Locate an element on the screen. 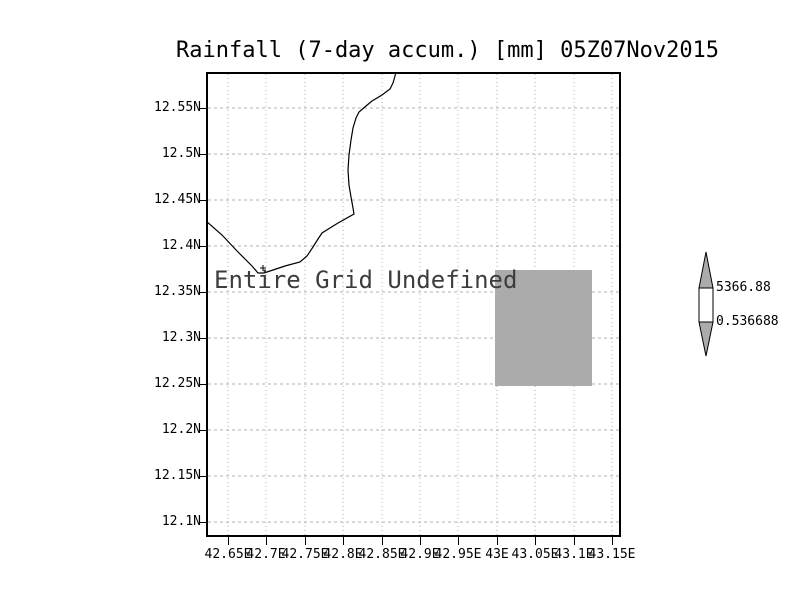 The width and height of the screenshot is (792, 612). x-axis-tick-label: 42.9E is located at coordinates (420, 554).